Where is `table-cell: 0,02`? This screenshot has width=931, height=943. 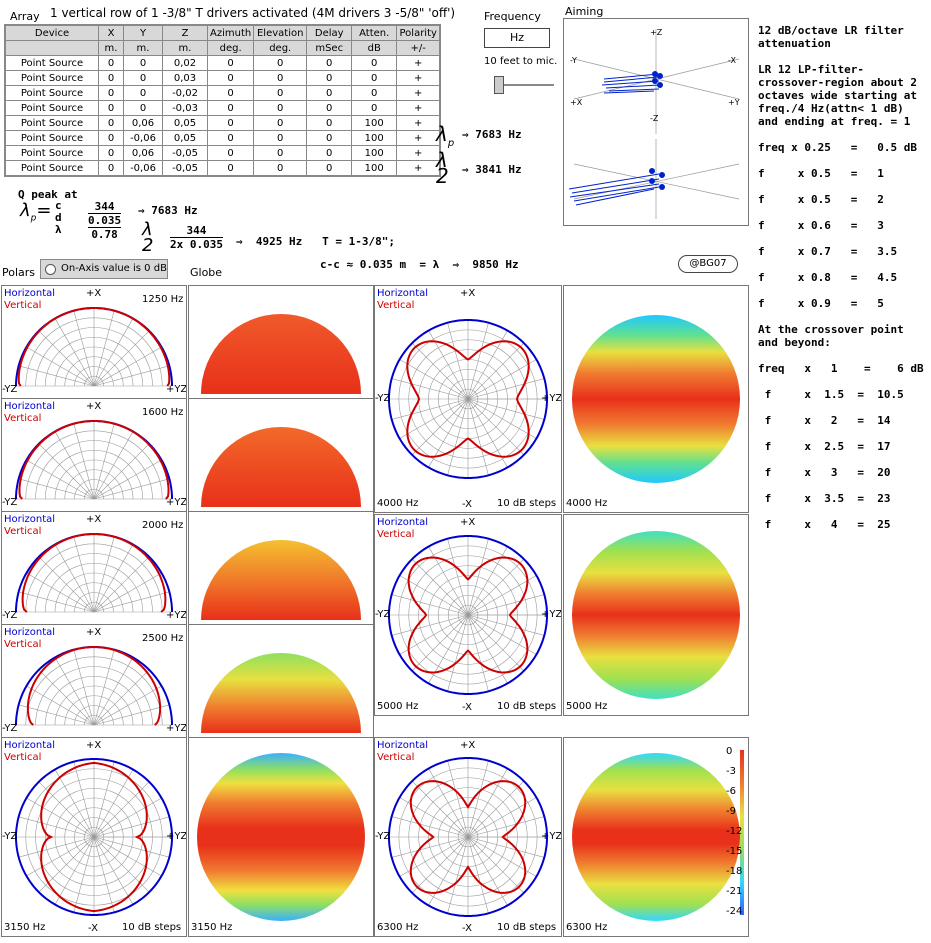
table-cell: 0,02 is located at coordinates (185, 63).